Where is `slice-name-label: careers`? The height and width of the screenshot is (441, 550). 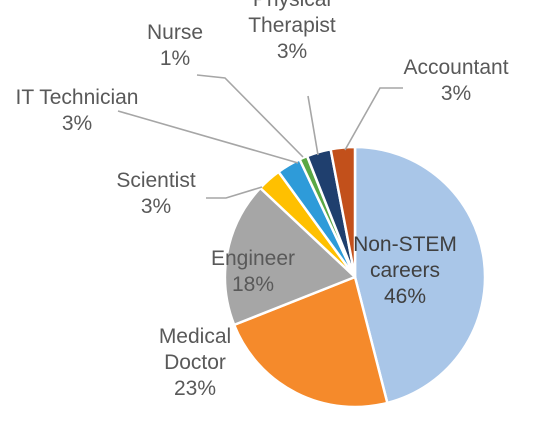 slice-name-label: careers is located at coordinates (405, 270).